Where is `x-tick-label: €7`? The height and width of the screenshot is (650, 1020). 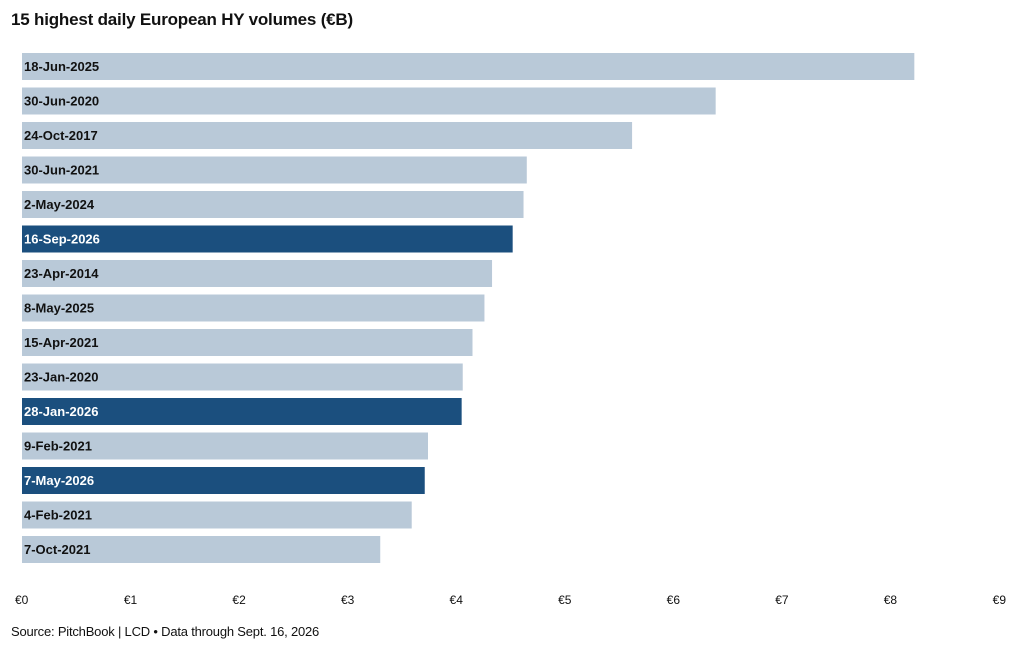 x-tick-label: €7 is located at coordinates (782, 600).